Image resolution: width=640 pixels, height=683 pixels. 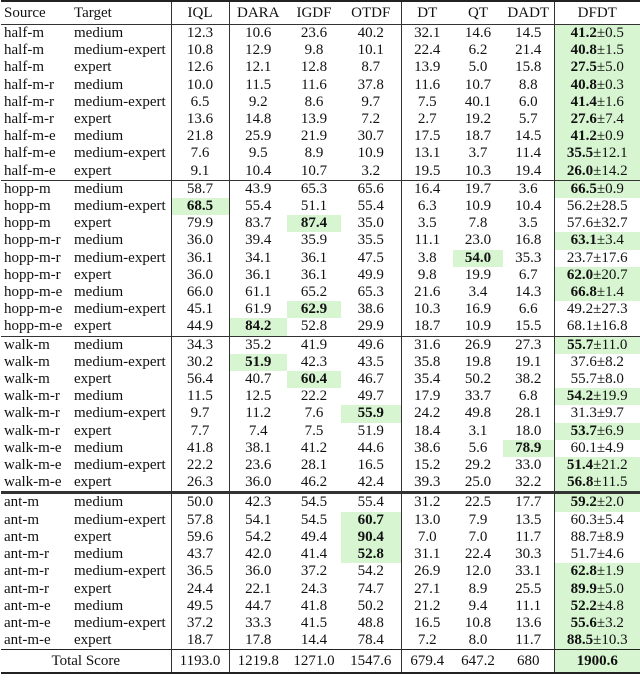 What do you see at coordinates (314, 326) in the screenshot?
I see `score-cell-igdf: 52.8` at bounding box center [314, 326].